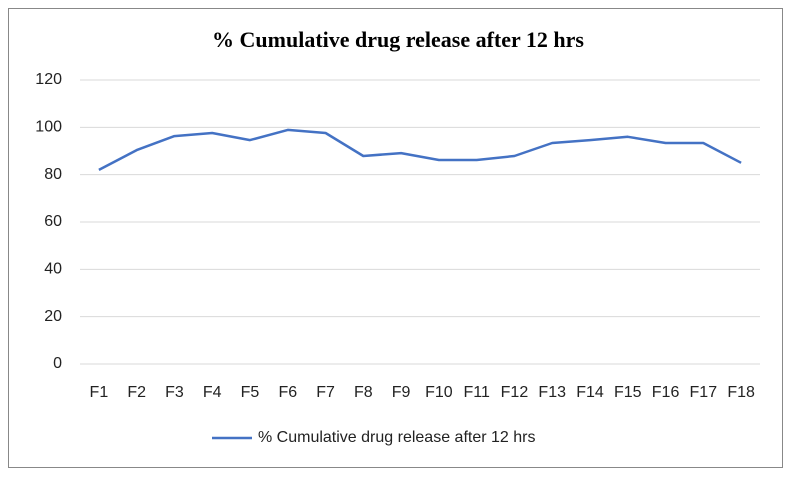 This screenshot has width=796, height=478. What do you see at coordinates (476, 392) in the screenshot?
I see `x-tick-label: F11` at bounding box center [476, 392].